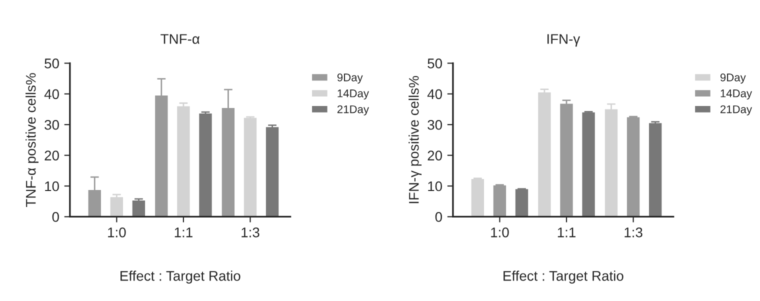 The image size is (760, 301). I want to click on chart-title: IFN-γ, so click(563, 40).